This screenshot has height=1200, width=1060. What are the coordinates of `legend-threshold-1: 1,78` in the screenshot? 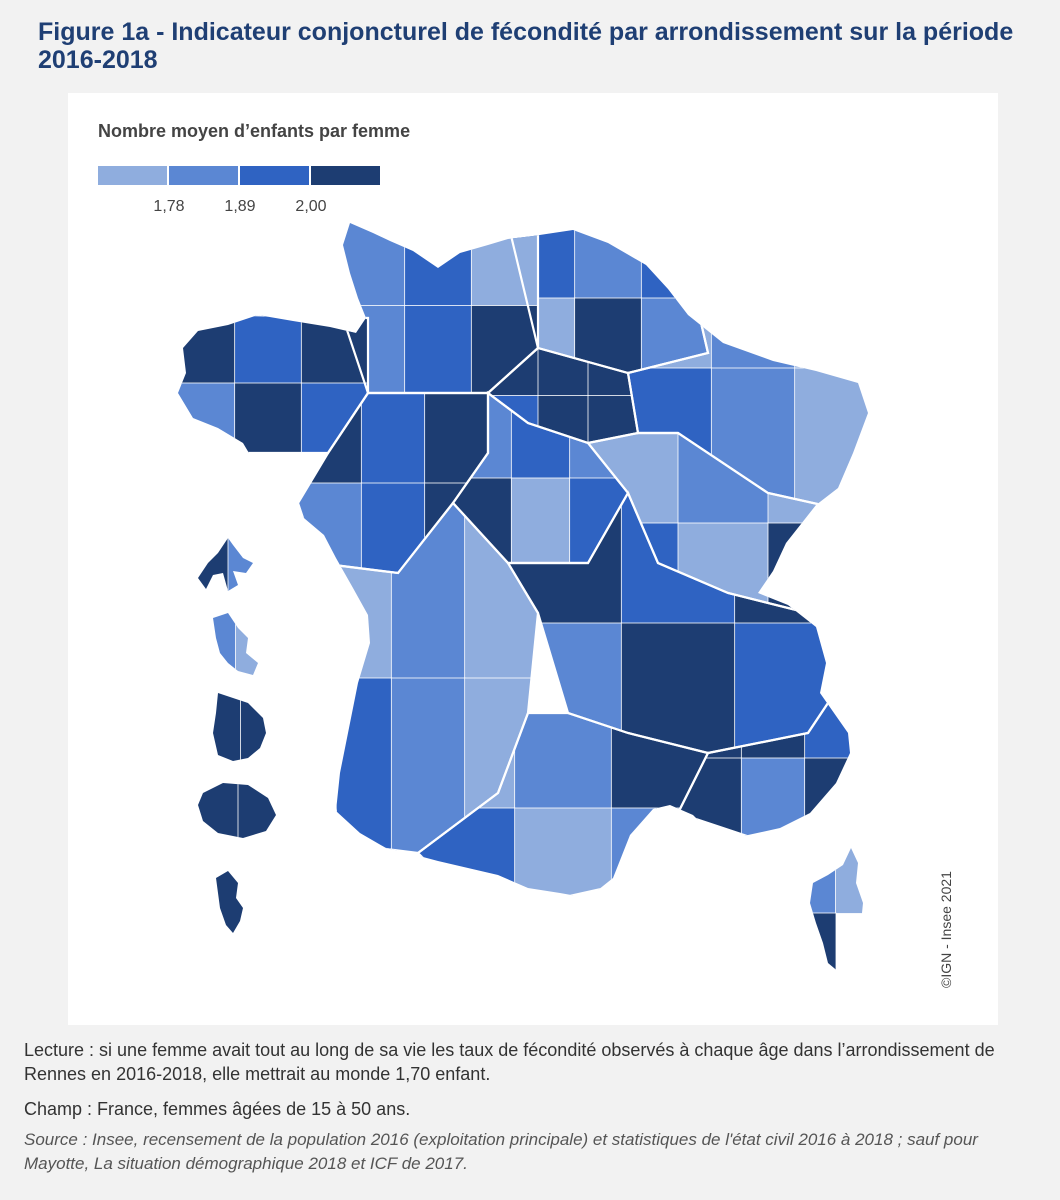 It's located at (169, 206).